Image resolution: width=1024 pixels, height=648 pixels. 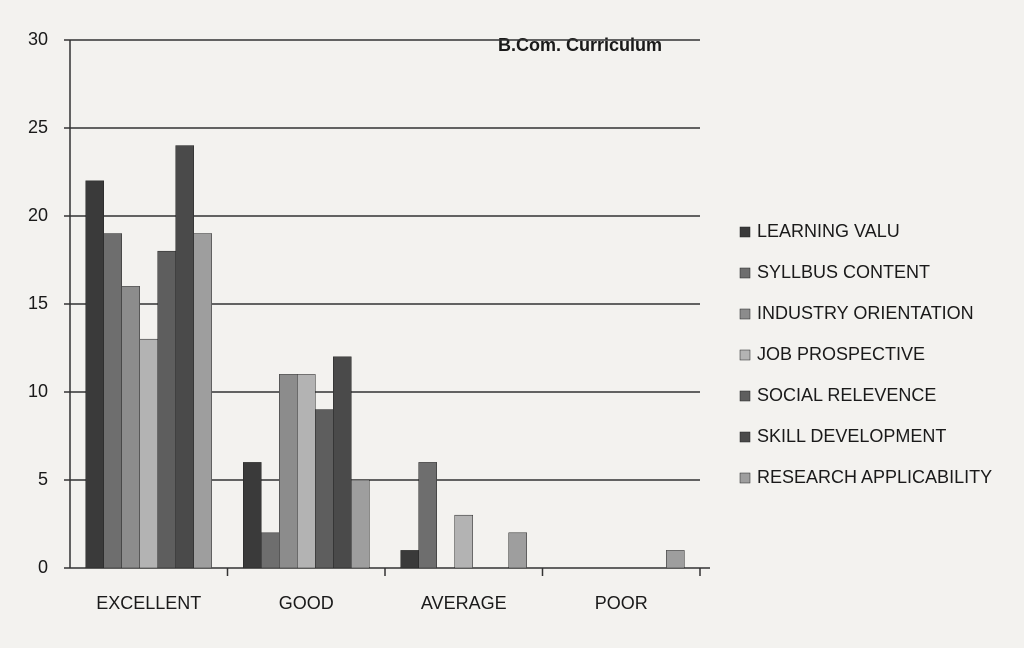 What do you see at coordinates (851, 436) in the screenshot?
I see `legend-label: SKILL DEVELOPMENT` at bounding box center [851, 436].